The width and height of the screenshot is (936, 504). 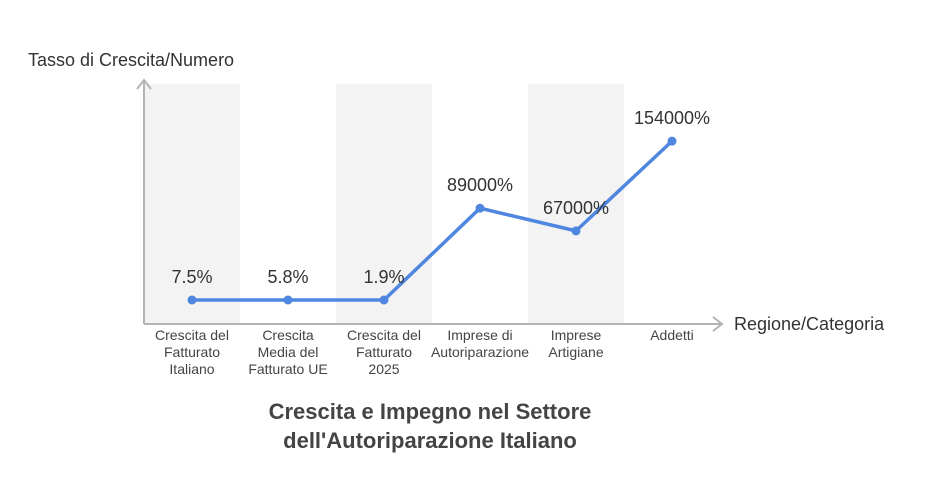 I want to click on data-label: 7.5%, so click(x=191, y=277).